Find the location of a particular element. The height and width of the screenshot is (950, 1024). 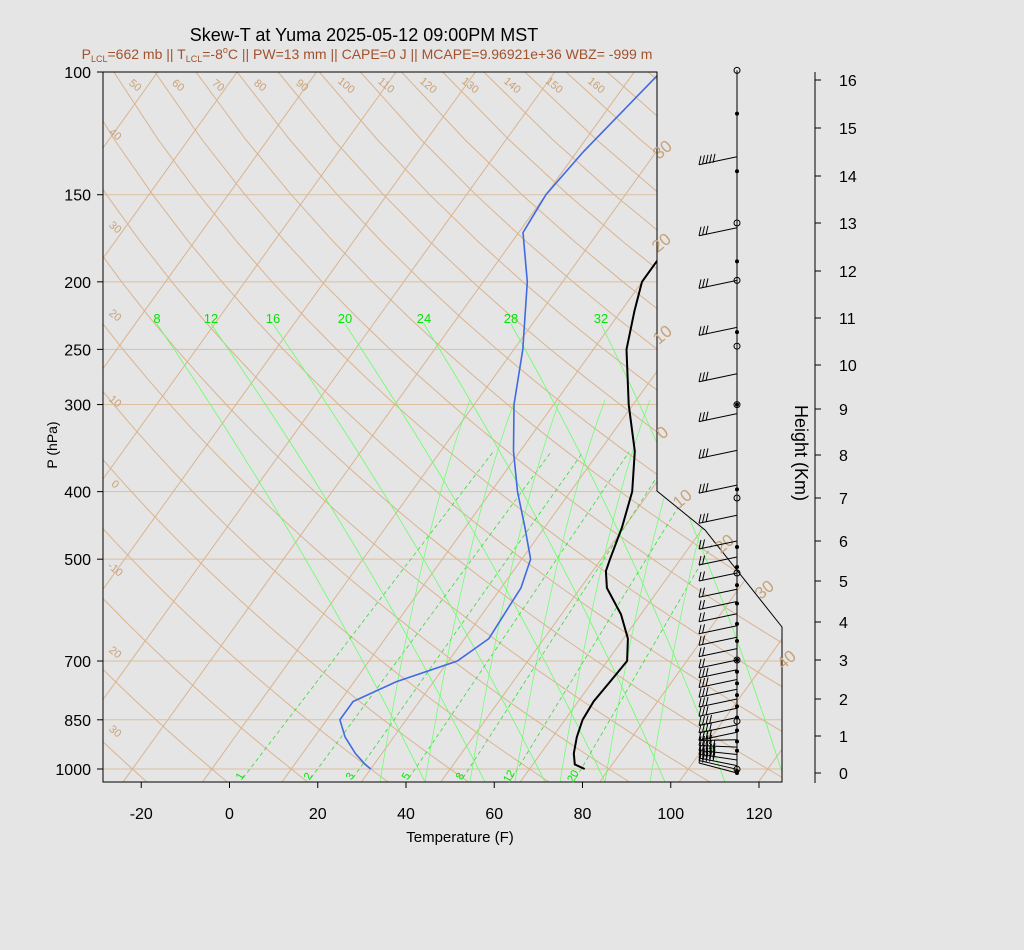

p-tick-label: 300 is located at coordinates (77, 406).